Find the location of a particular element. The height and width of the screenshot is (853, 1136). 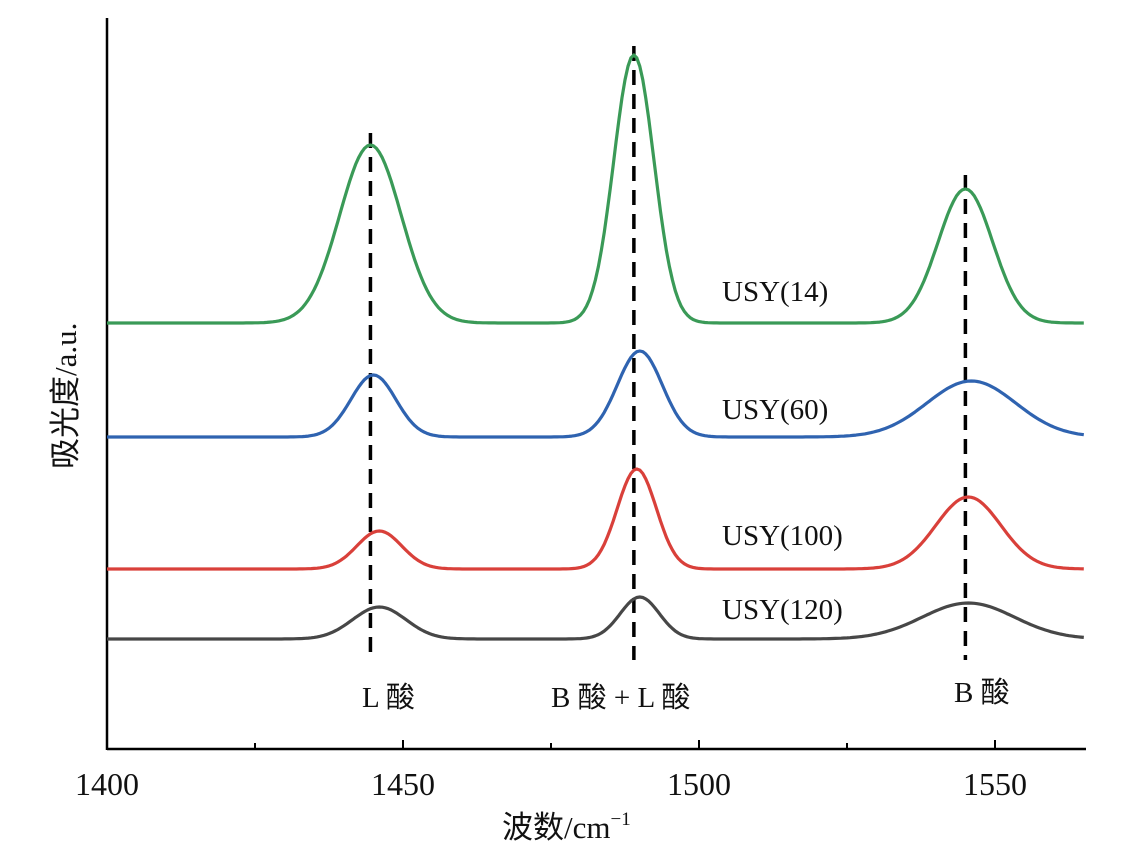

reference-labels: L 酸 B 酸 + L 酸 B 酸 is located at coordinates (686, 695).